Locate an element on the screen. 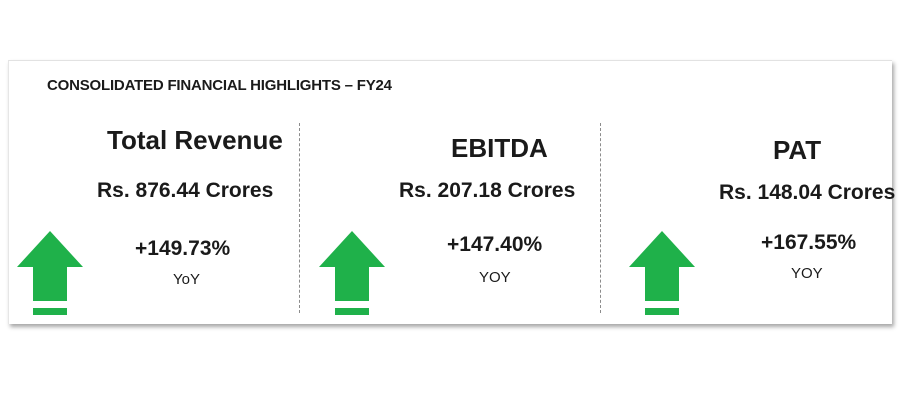  card-heading: CONSOLIDATED FINANCIAL HIGHLIGHTS – FY24 is located at coordinates (219, 85).